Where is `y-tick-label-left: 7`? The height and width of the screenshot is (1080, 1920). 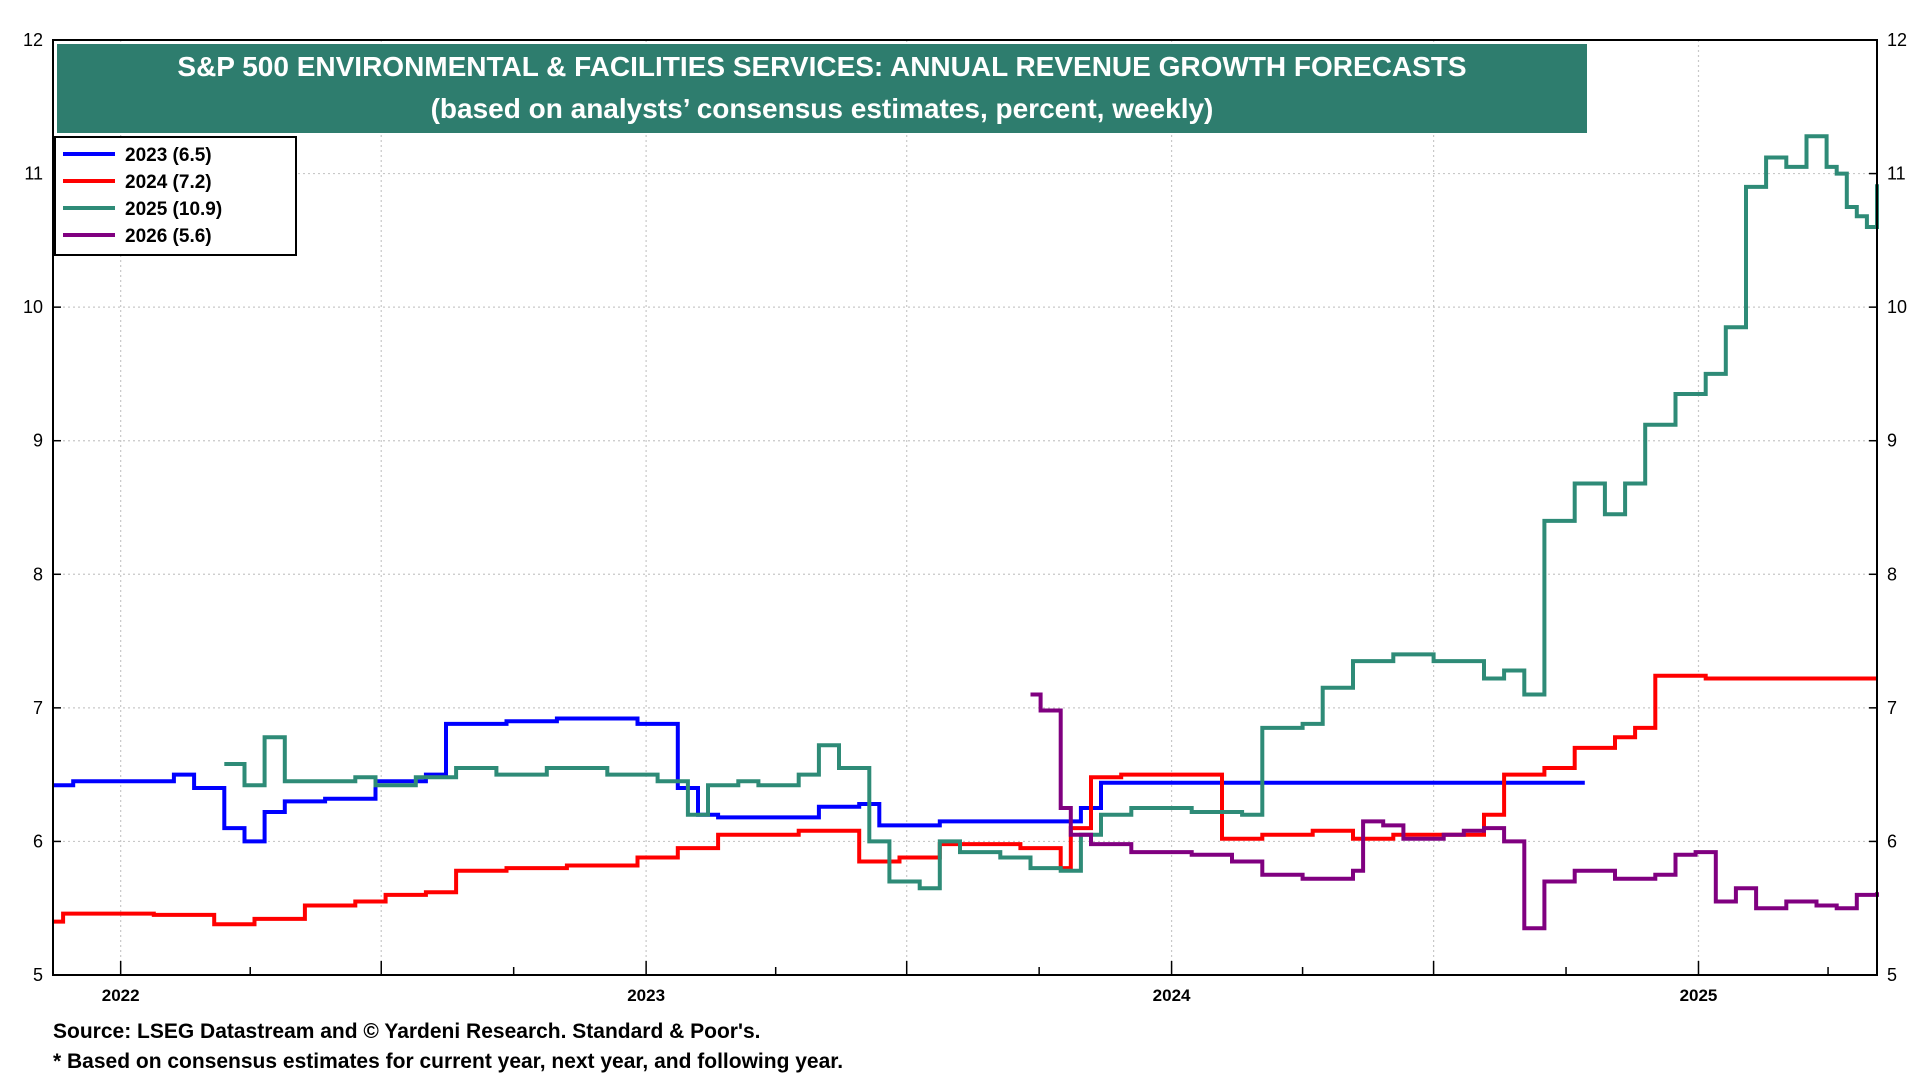 y-tick-label-left: 7 is located at coordinates (38, 708).